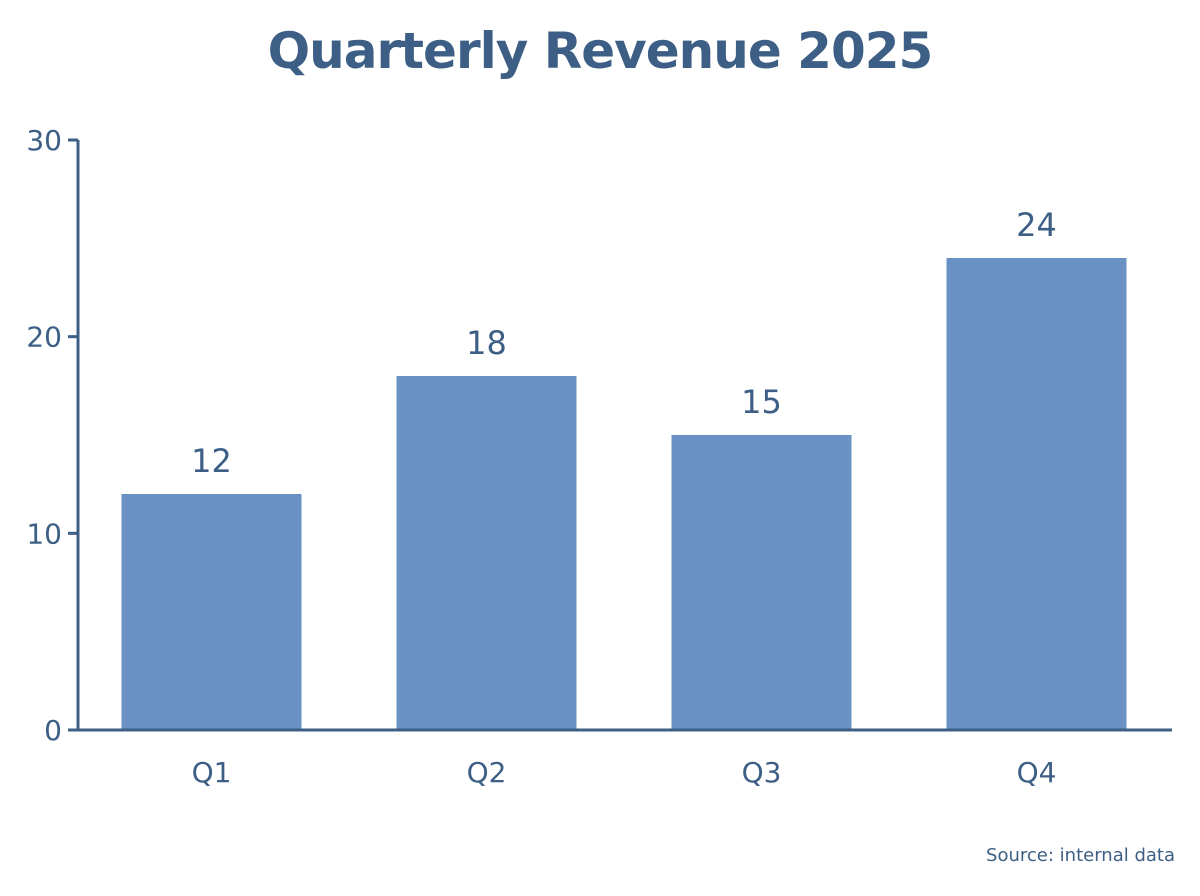 This screenshot has height=896, width=1200. What do you see at coordinates (620, 758) in the screenshot?
I see `x-axis: Q1 Q2 Q3 Q4` at bounding box center [620, 758].